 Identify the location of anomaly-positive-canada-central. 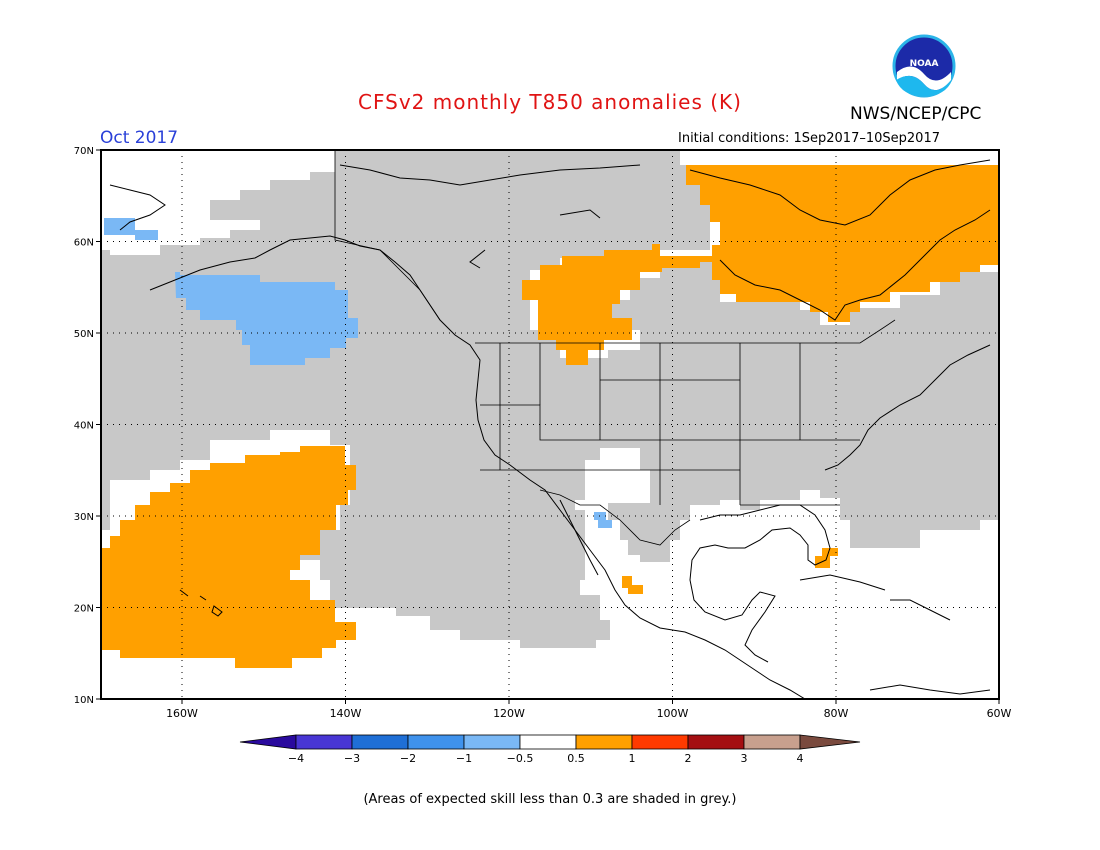
(617, 304).